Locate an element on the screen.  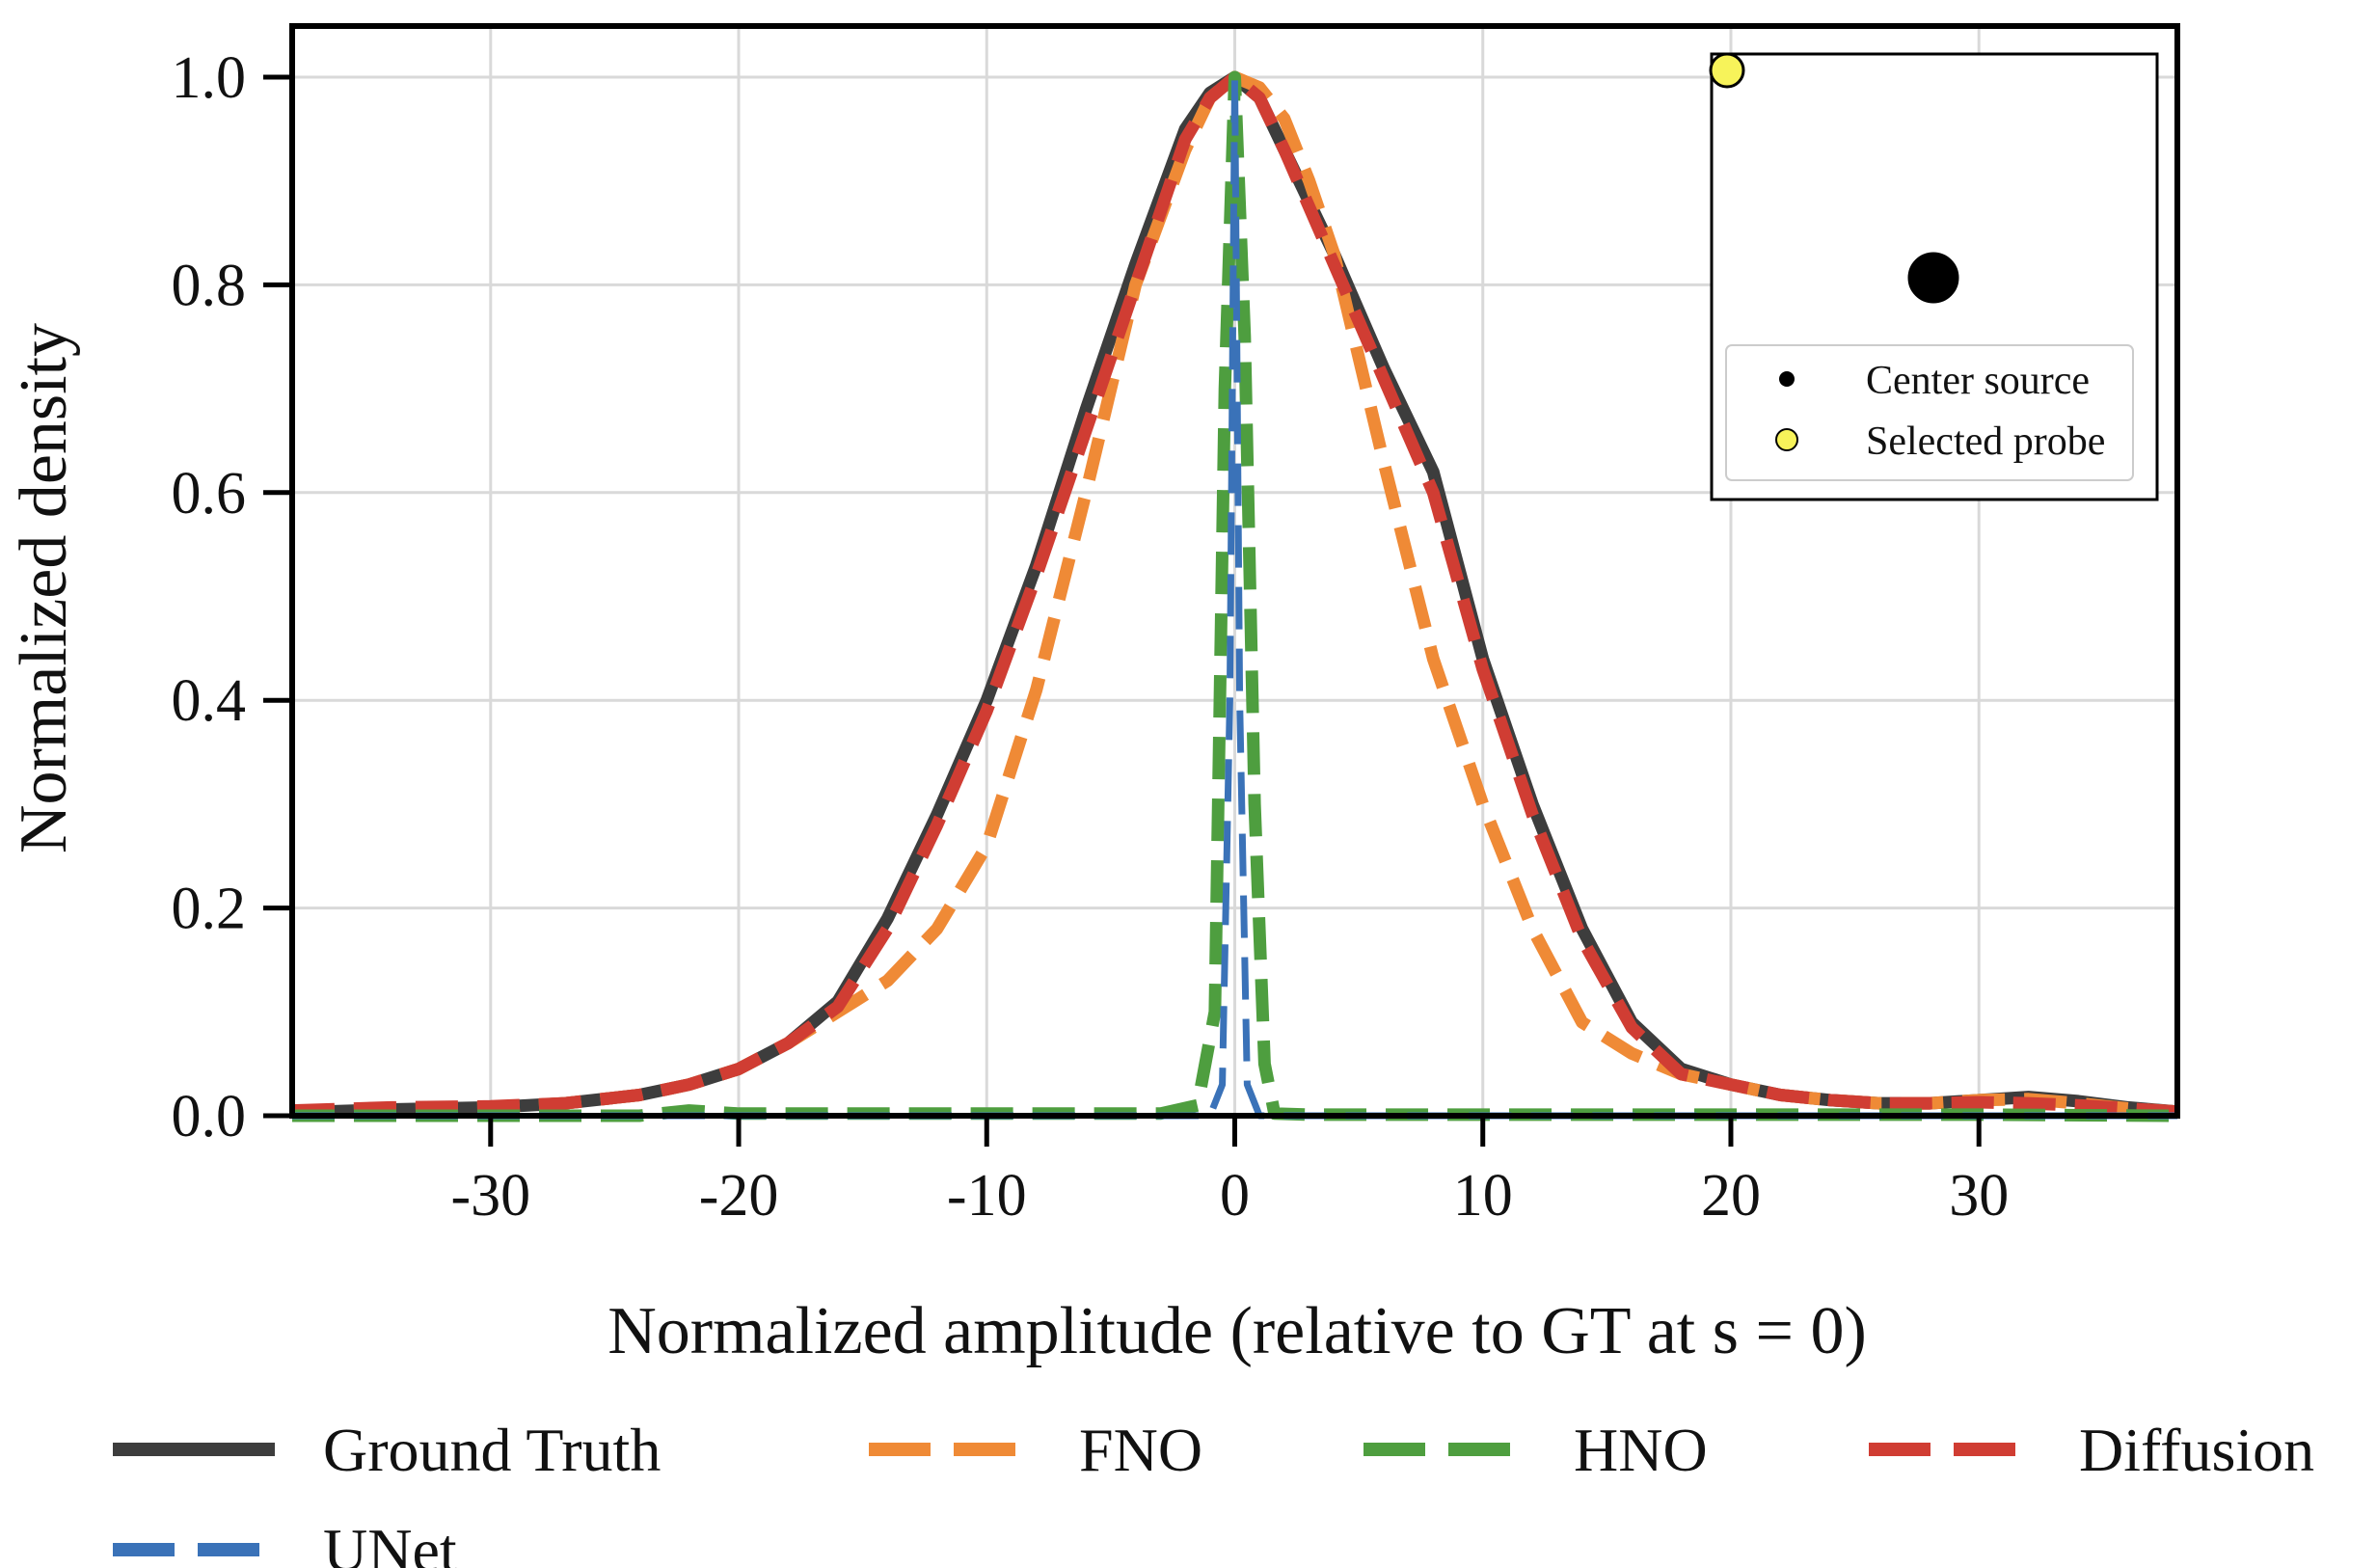
y-tick-label: 1.0 is located at coordinates (209, 78).